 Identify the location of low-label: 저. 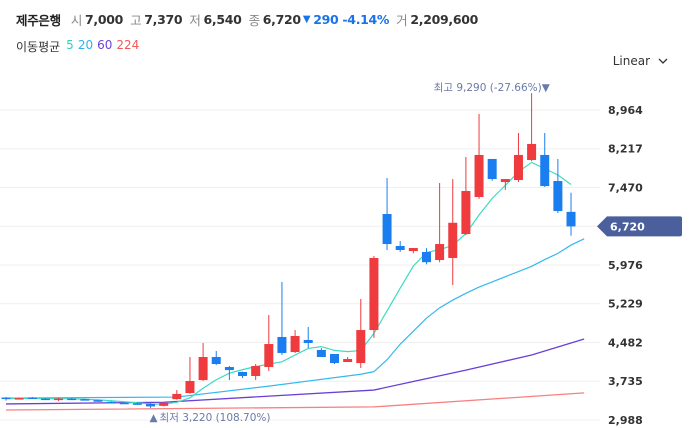
(195, 20).